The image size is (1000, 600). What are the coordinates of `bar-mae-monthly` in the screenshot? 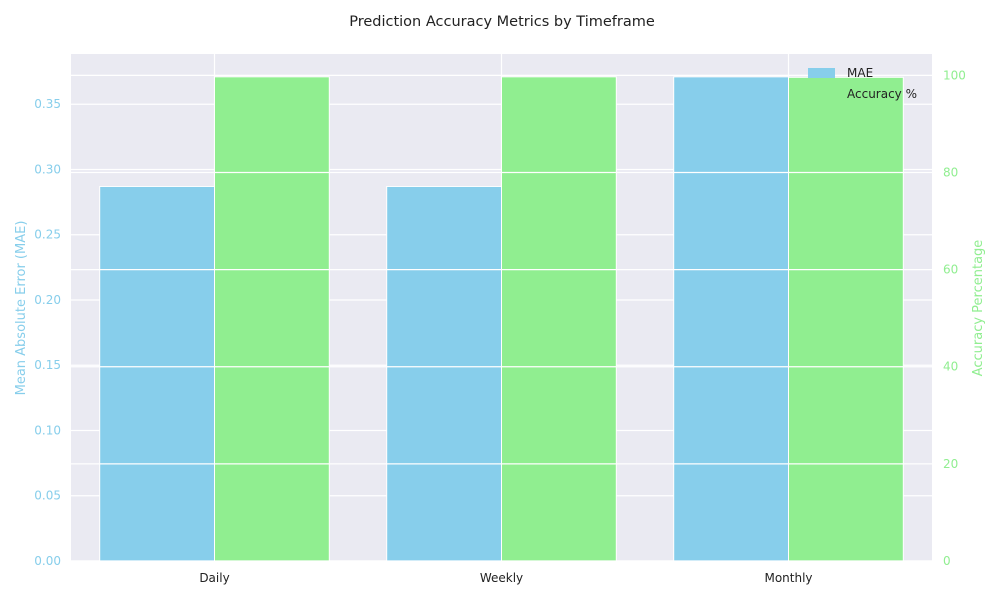 It's located at (731, 319).